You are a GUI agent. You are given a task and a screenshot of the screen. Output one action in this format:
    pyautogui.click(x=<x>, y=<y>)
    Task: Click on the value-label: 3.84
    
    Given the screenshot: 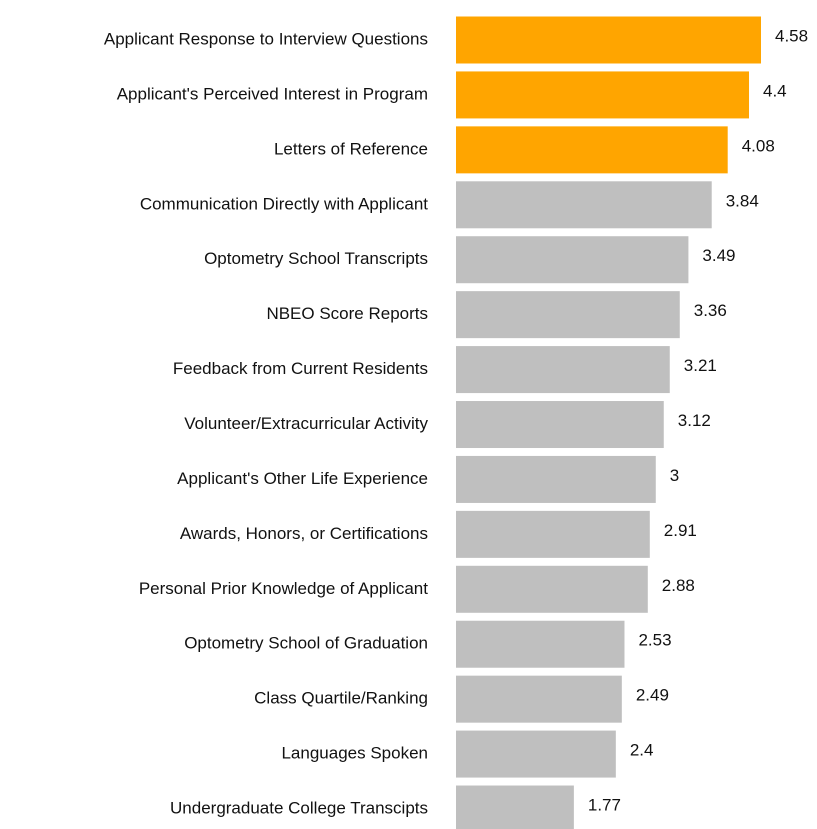 What is the action you would take?
    pyautogui.click(x=742, y=200)
    